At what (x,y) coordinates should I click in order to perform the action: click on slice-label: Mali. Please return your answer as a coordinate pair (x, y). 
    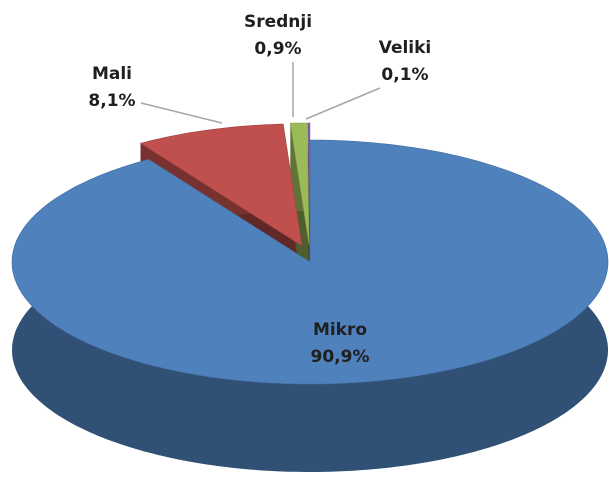
    Looking at the image, I should click on (112, 74).